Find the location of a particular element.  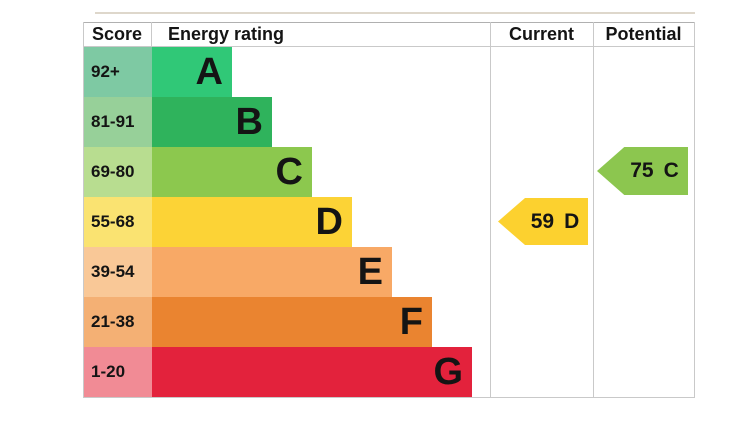

current-rating-arrow: 59 D is located at coordinates (543, 221).